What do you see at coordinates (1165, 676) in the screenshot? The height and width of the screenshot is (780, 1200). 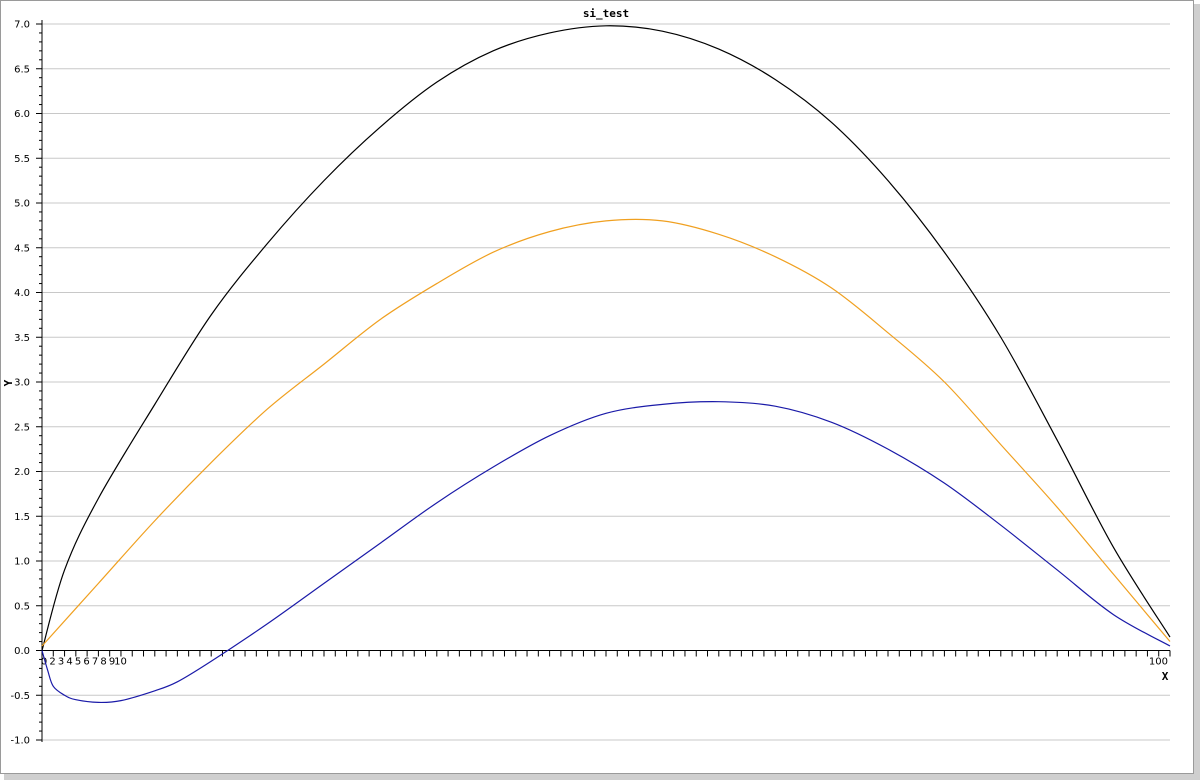 I see `x-axis-label: X` at bounding box center [1165, 676].